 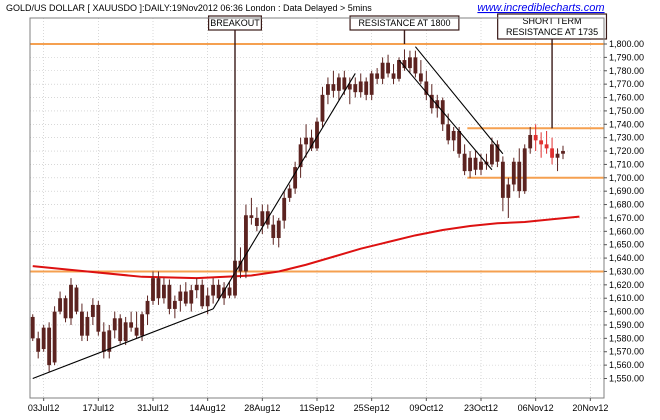 What do you see at coordinates (590, 408) in the screenshot?
I see `x-tick-label: 20Nov12` at bounding box center [590, 408].